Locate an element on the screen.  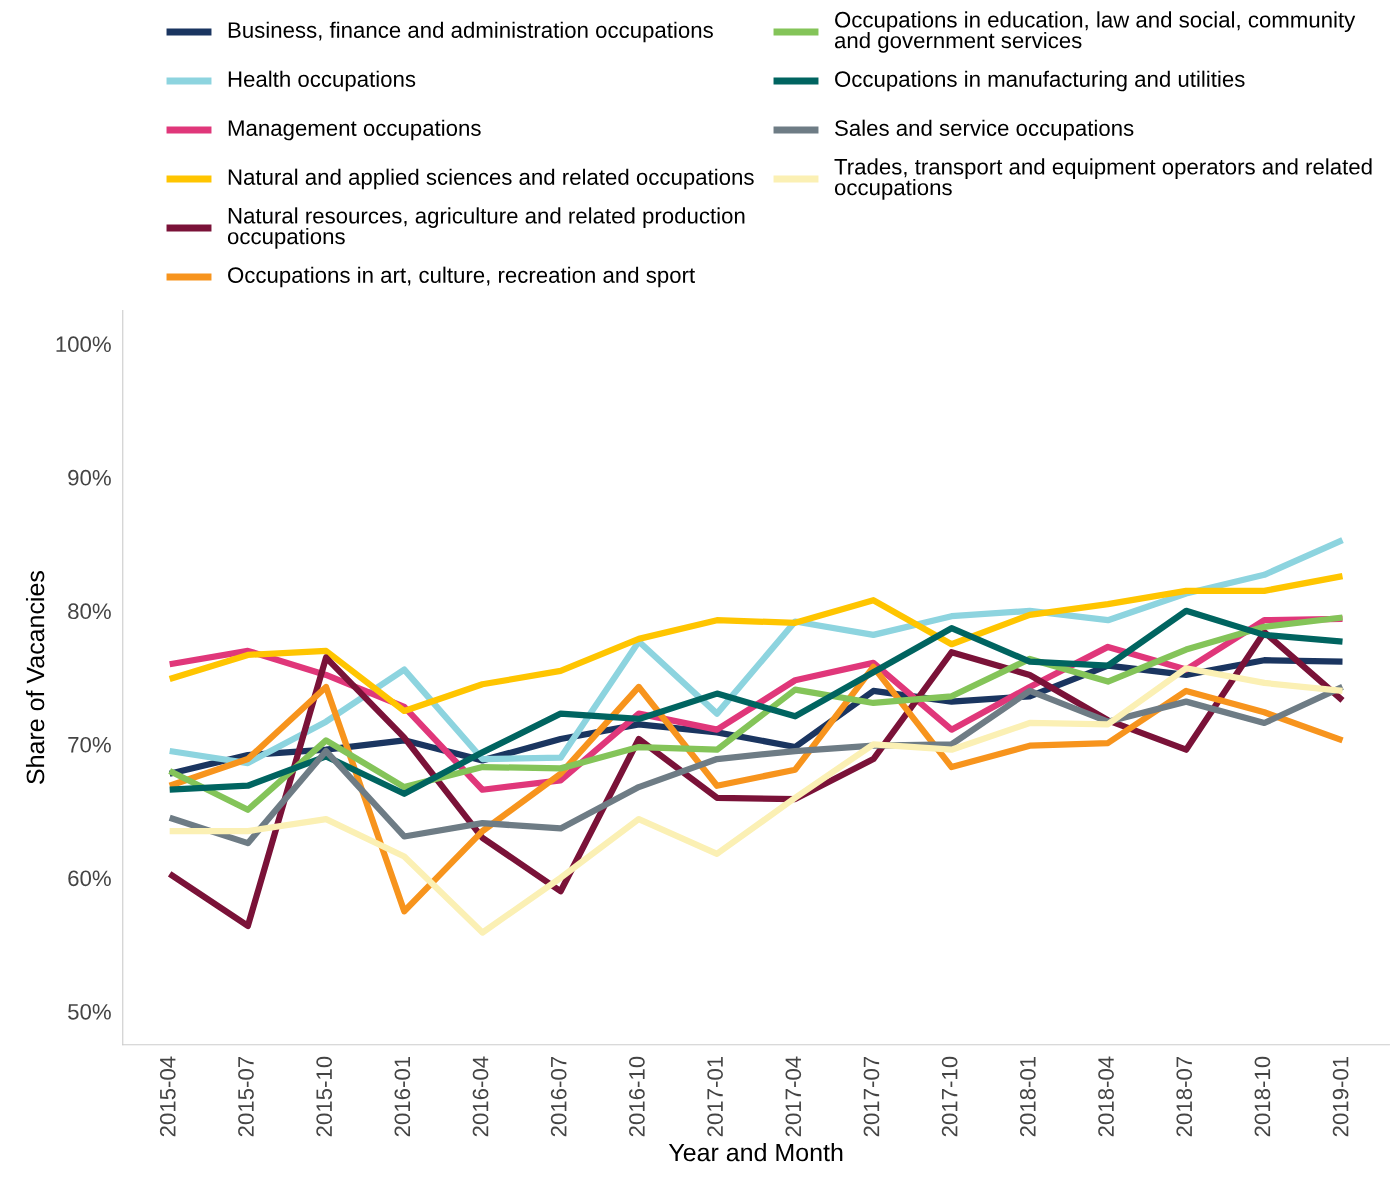
y-tick-label: 50% is located at coordinates (89, 1011).